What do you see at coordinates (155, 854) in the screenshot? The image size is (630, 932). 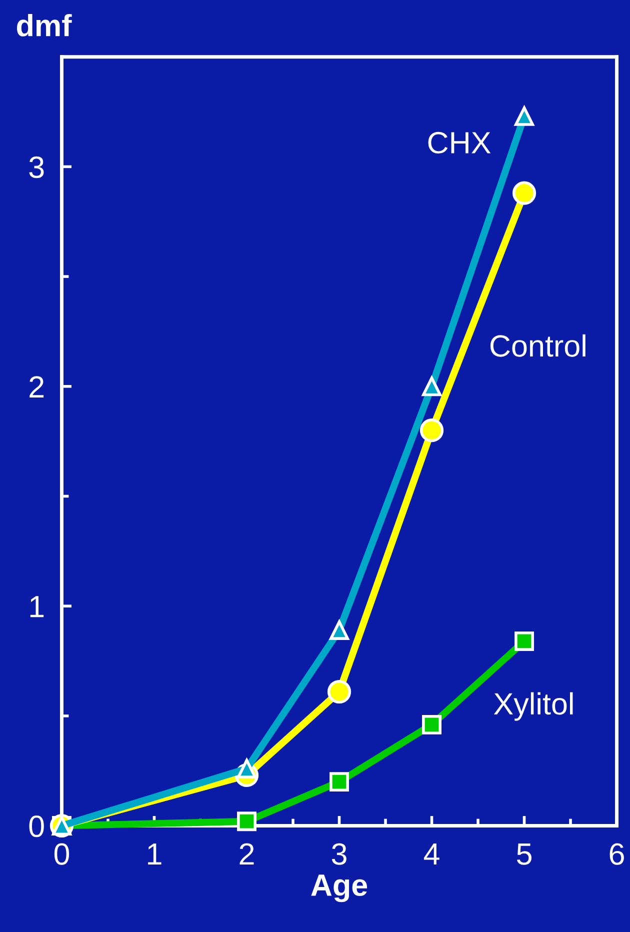 I see `x-tick-label: 1` at bounding box center [155, 854].